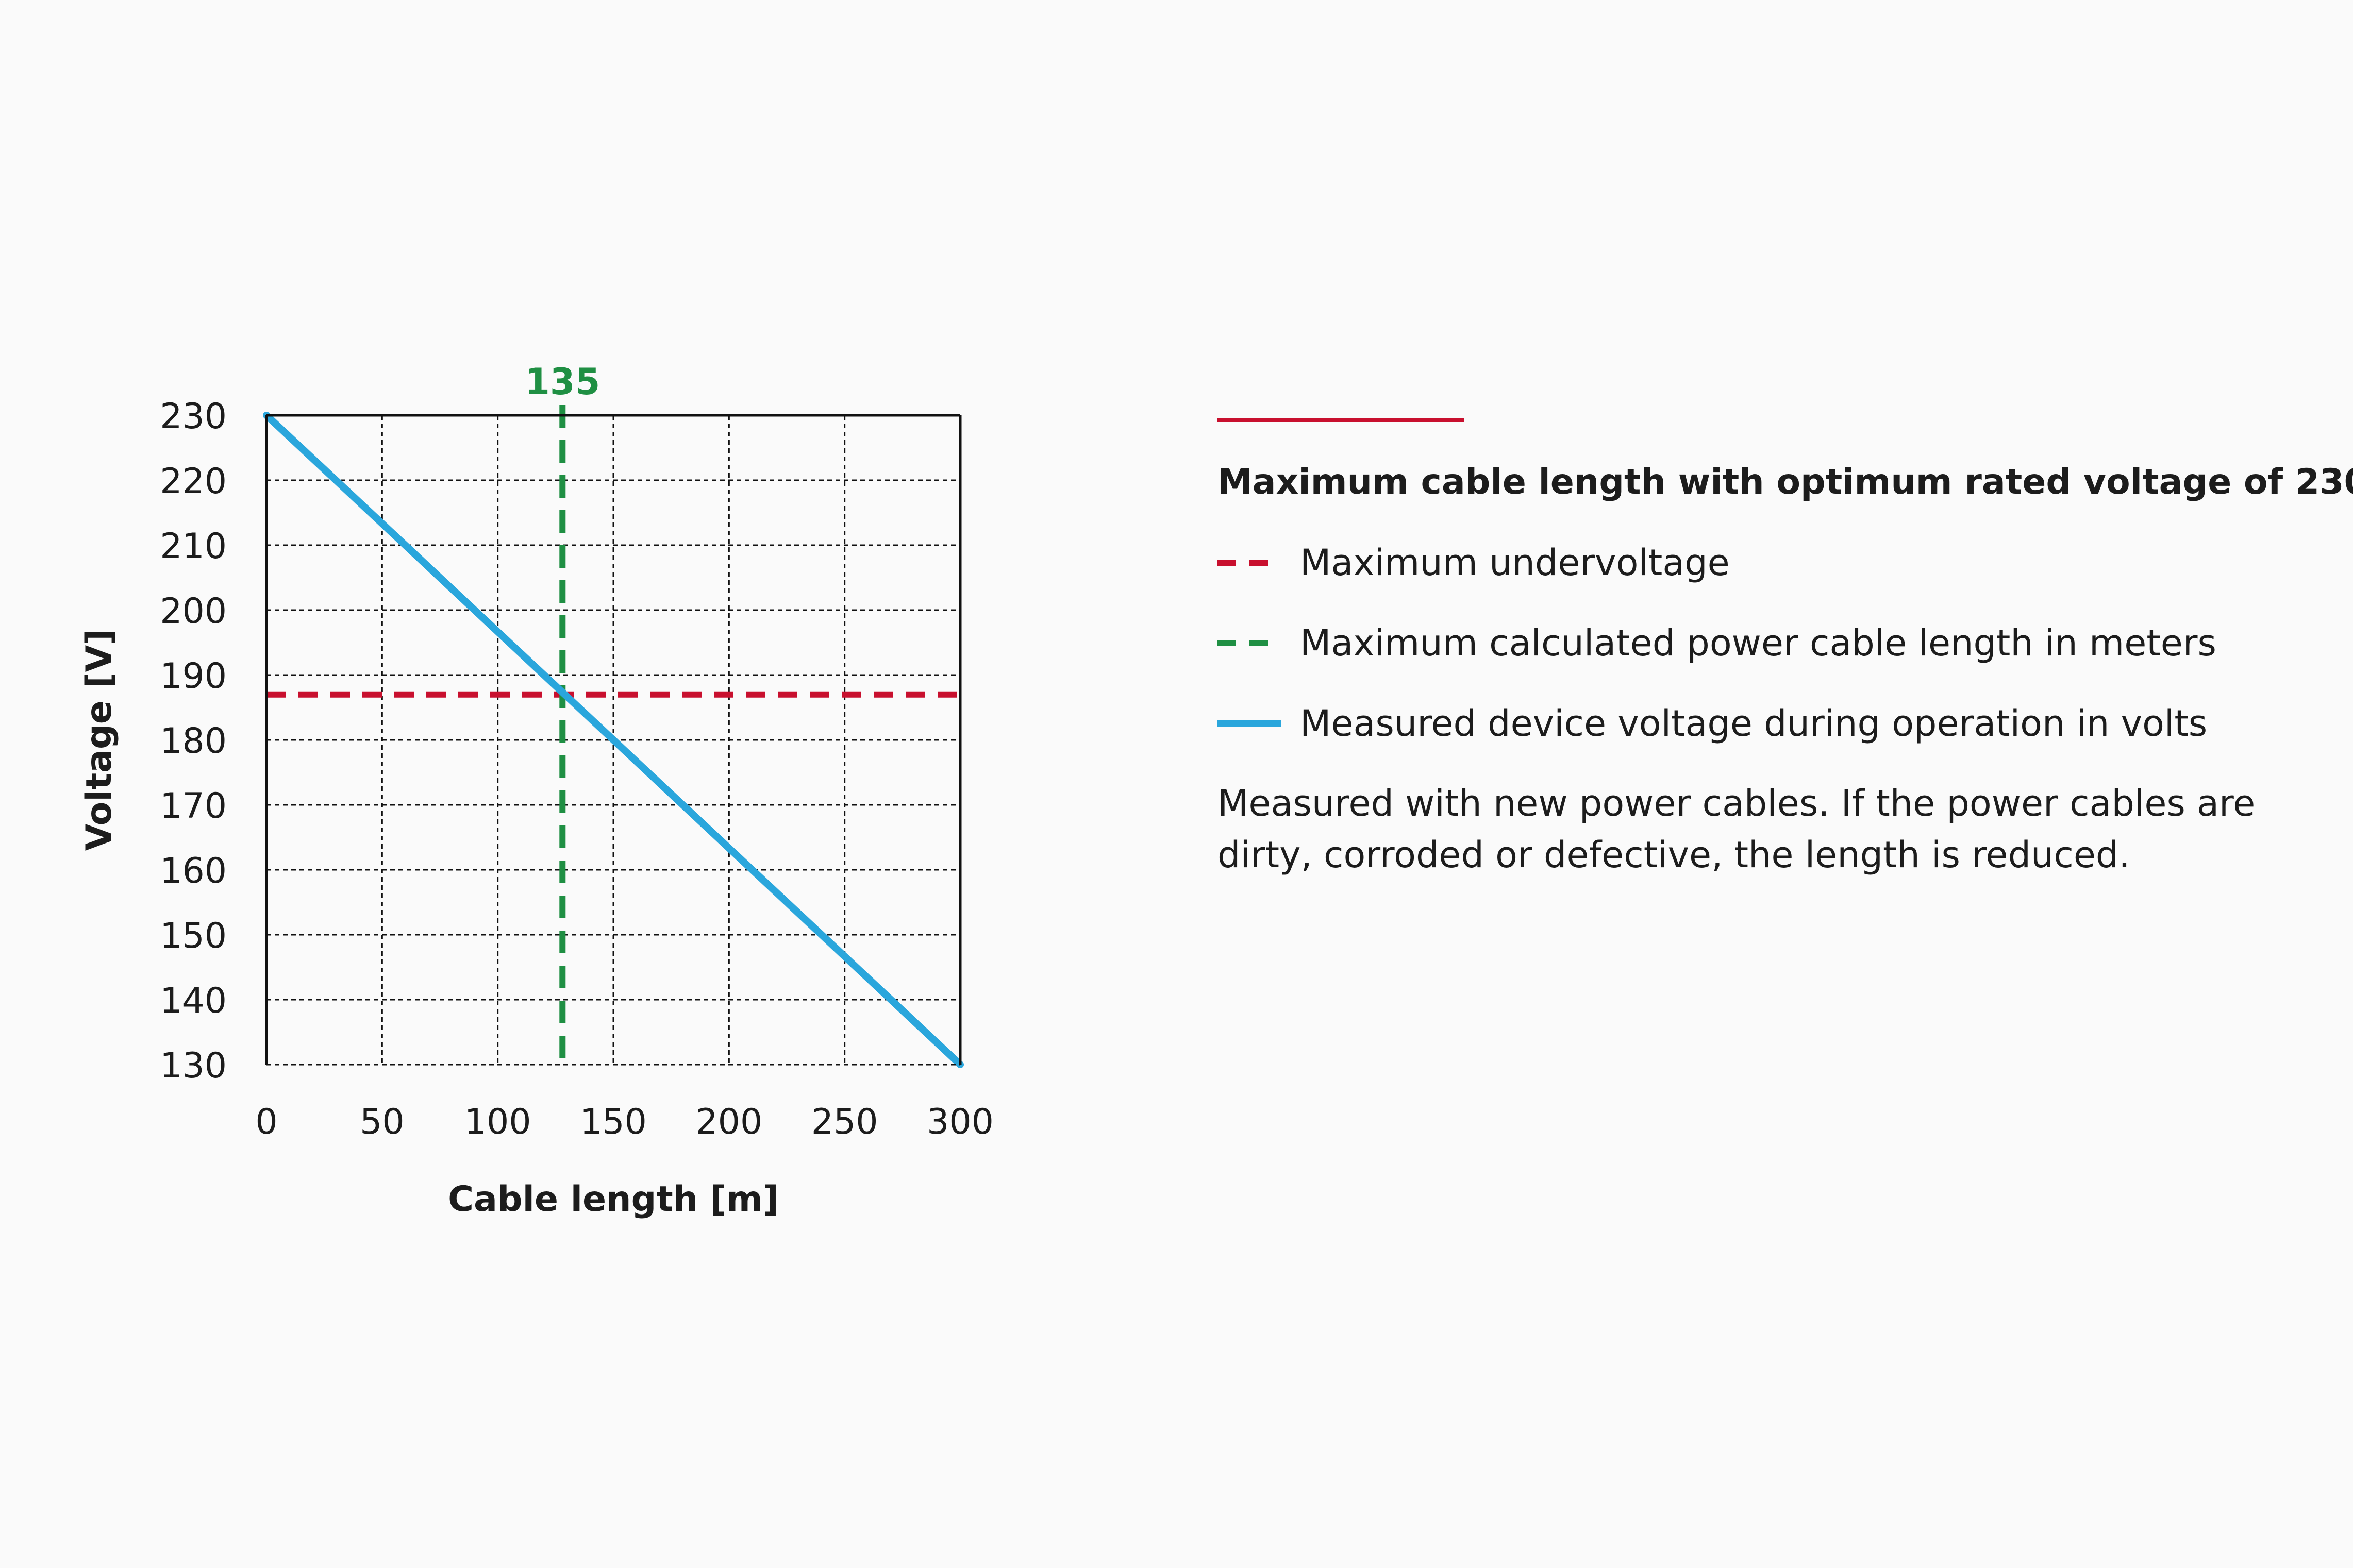 This screenshot has height=1568, width=2353. Describe the element at coordinates (266, 1122) in the screenshot. I see `x-tick-label: 0` at that location.